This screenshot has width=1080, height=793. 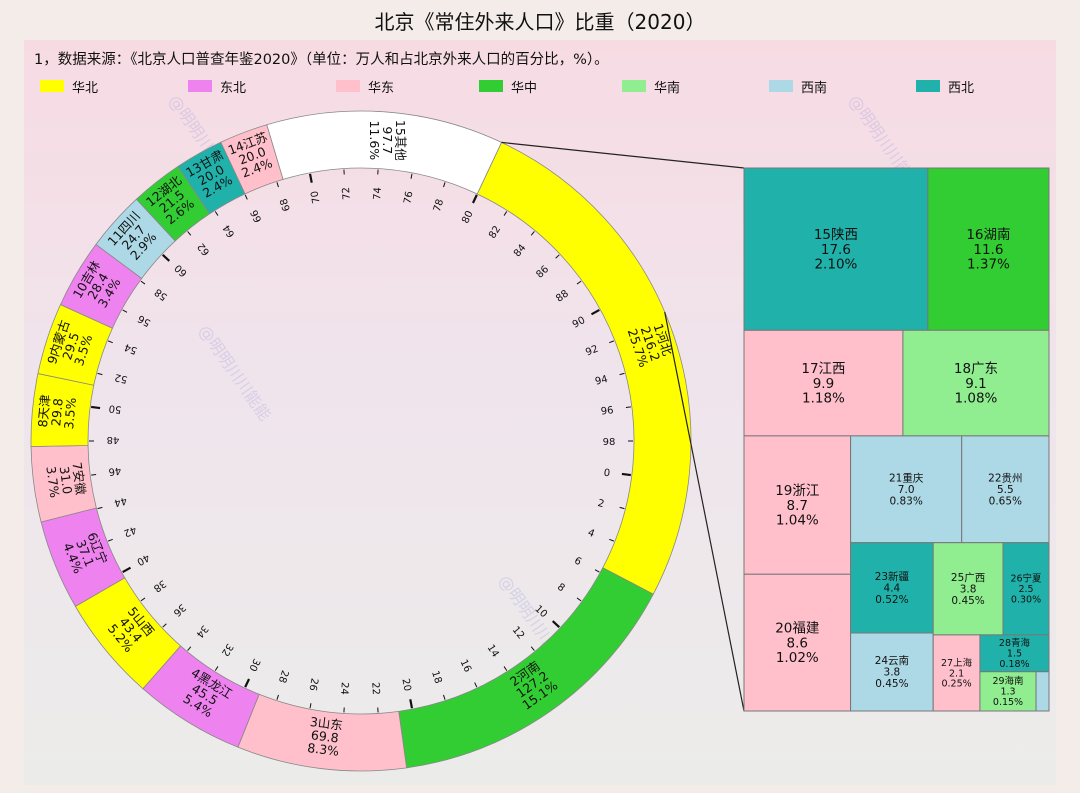 I want to click on scale-tick-label: 24, so click(x=344, y=688).